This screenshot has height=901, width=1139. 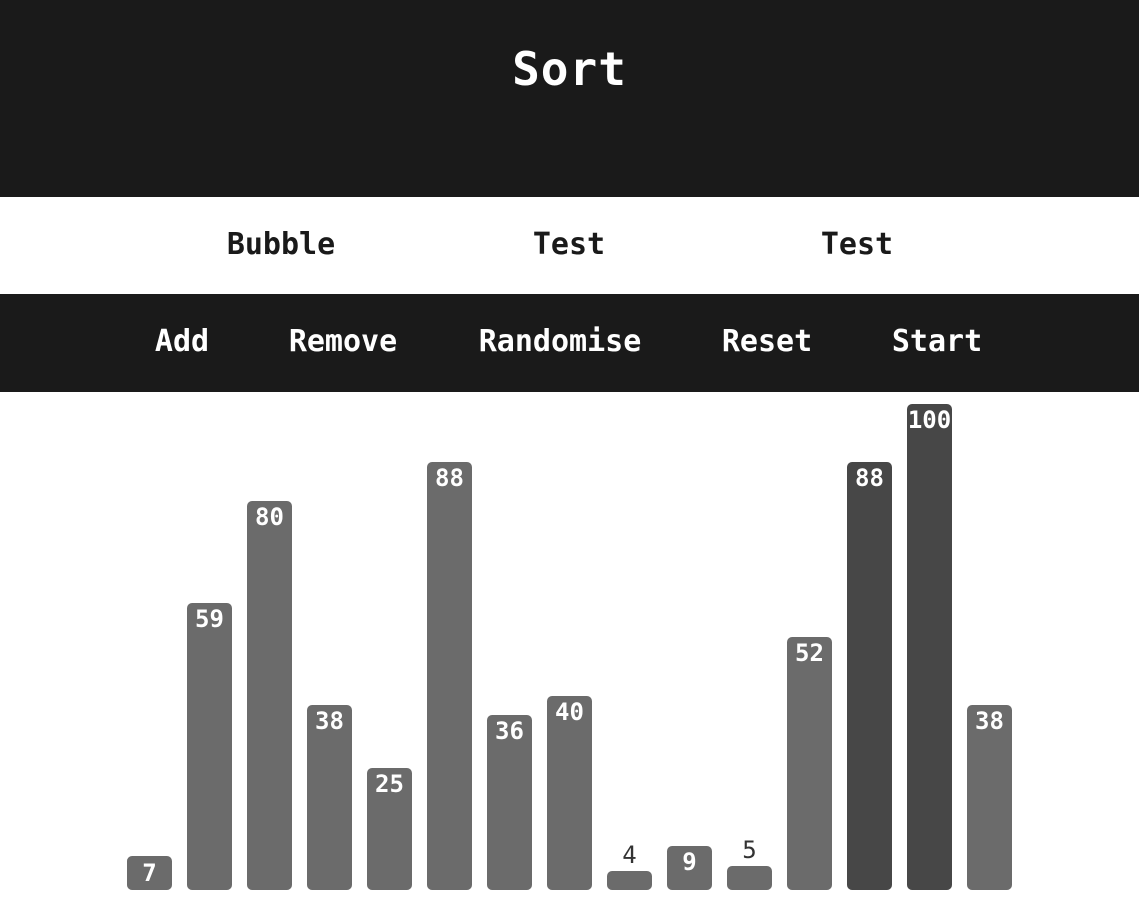 I want to click on chart-bar: 7, so click(x=149, y=873).